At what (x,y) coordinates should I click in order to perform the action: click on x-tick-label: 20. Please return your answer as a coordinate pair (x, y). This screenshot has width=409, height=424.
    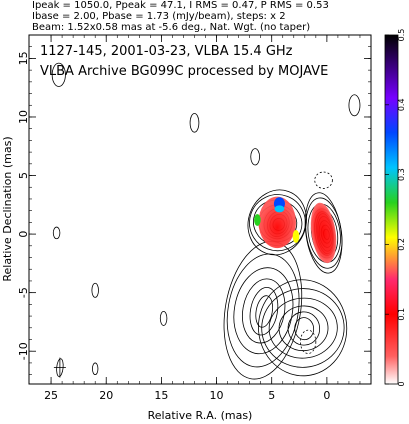
    Looking at the image, I should click on (106, 395).